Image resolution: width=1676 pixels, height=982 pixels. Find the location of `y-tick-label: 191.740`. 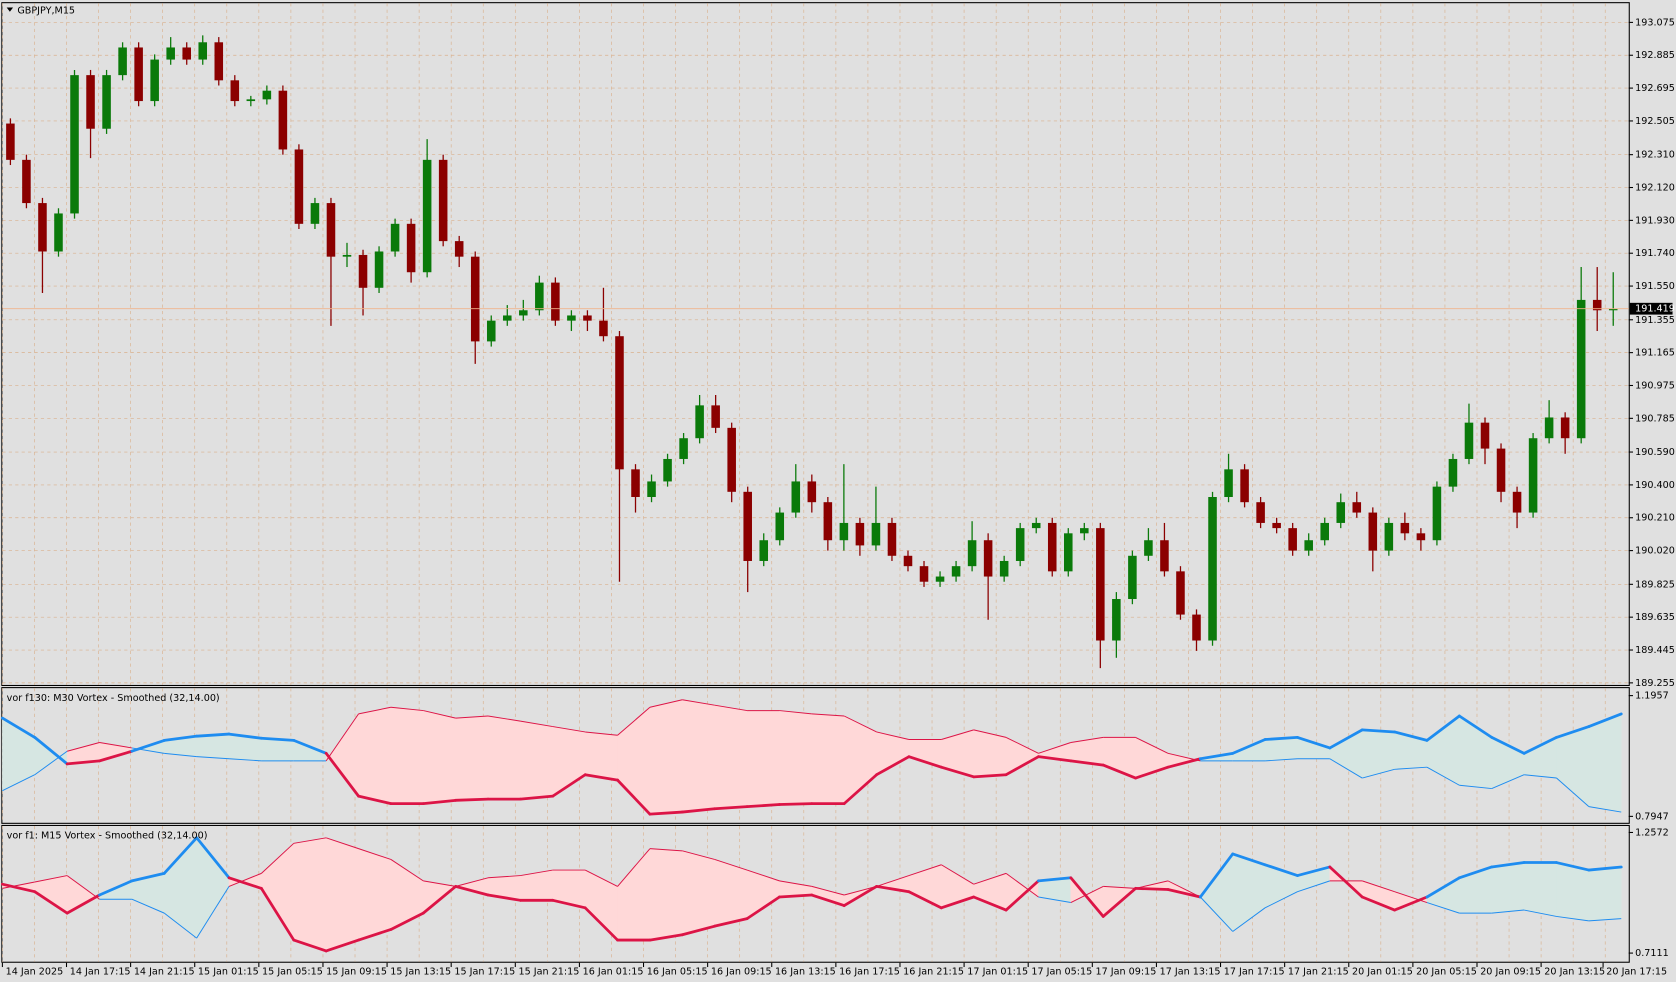

y-tick-label: 191.740 is located at coordinates (1655, 253).